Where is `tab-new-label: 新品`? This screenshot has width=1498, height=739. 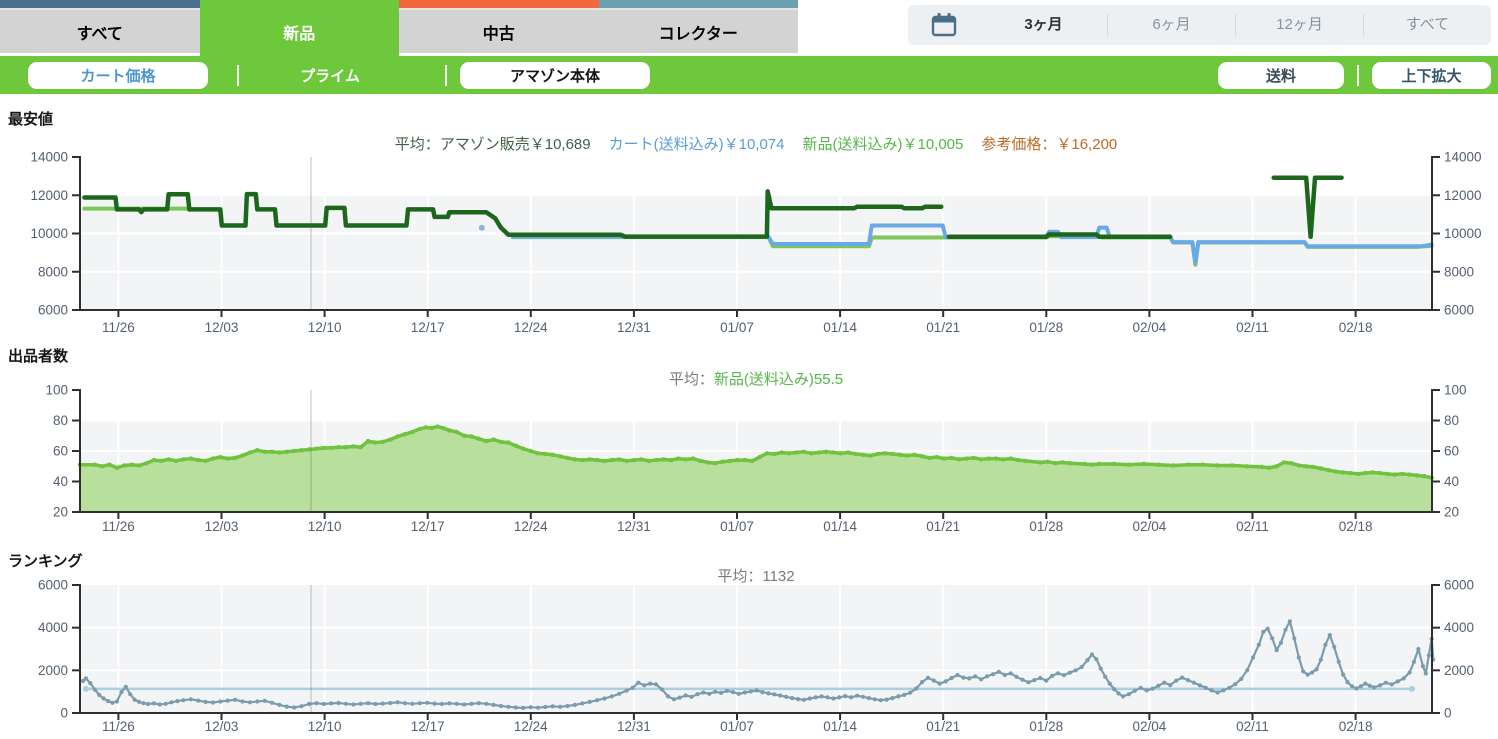
tab-new-label: 新品 is located at coordinates (299, 34).